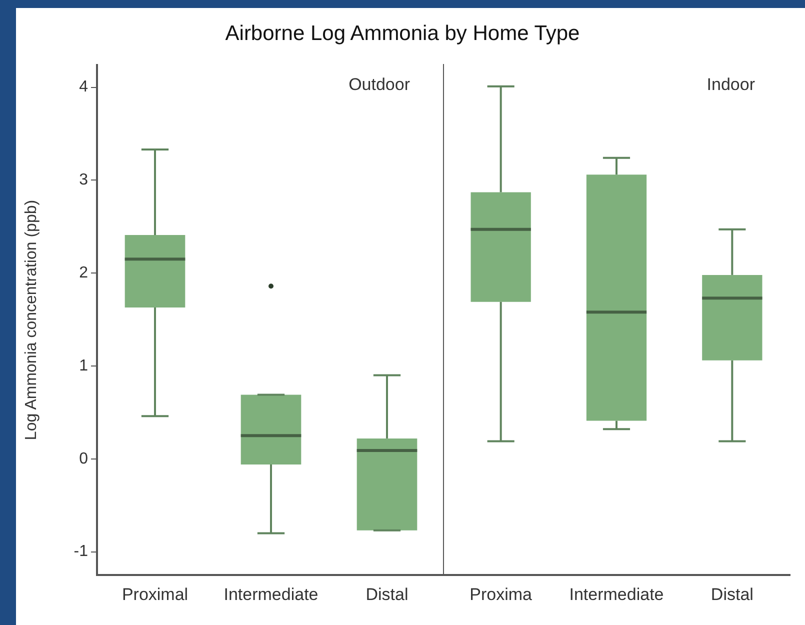 This screenshot has height=625, width=805. What do you see at coordinates (731, 84) in the screenshot?
I see `annotation: Indoor` at bounding box center [731, 84].